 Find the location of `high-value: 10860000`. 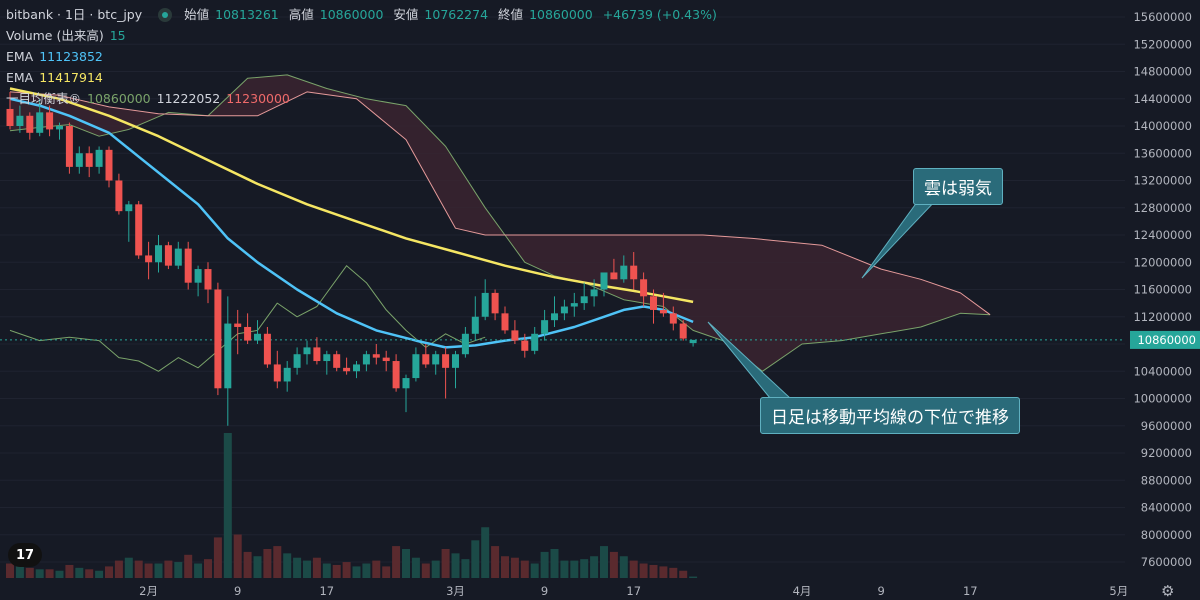

high-value: 10860000 is located at coordinates (351, 14).